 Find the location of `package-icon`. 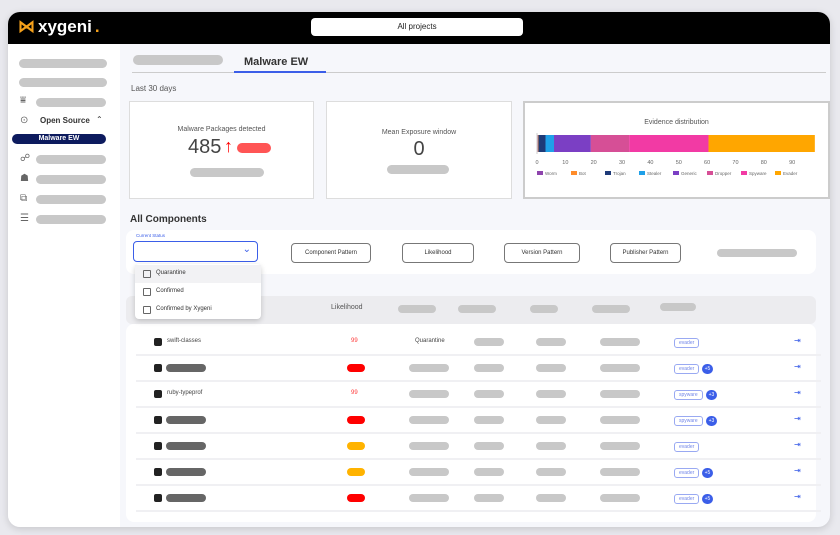

package-icon is located at coordinates (158, 446).